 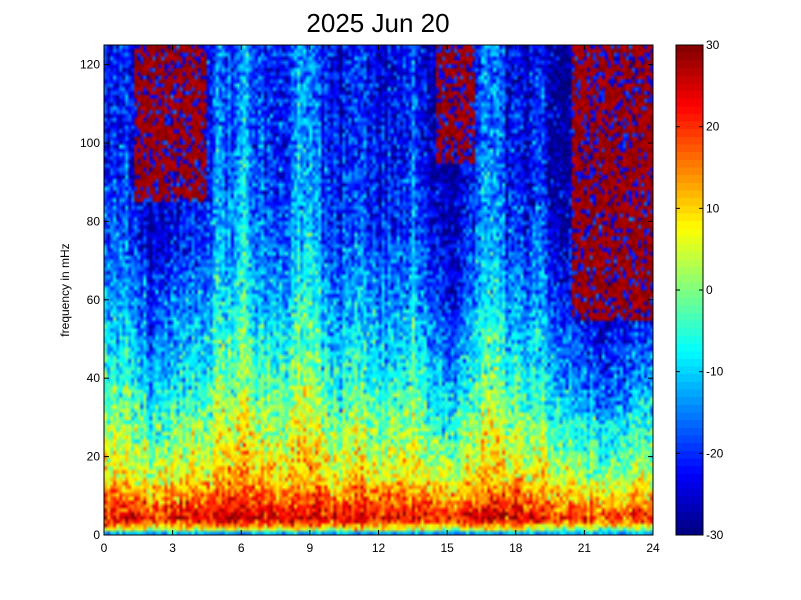 What do you see at coordinates (90, 143) in the screenshot?
I see `y-tick-label: 100` at bounding box center [90, 143].